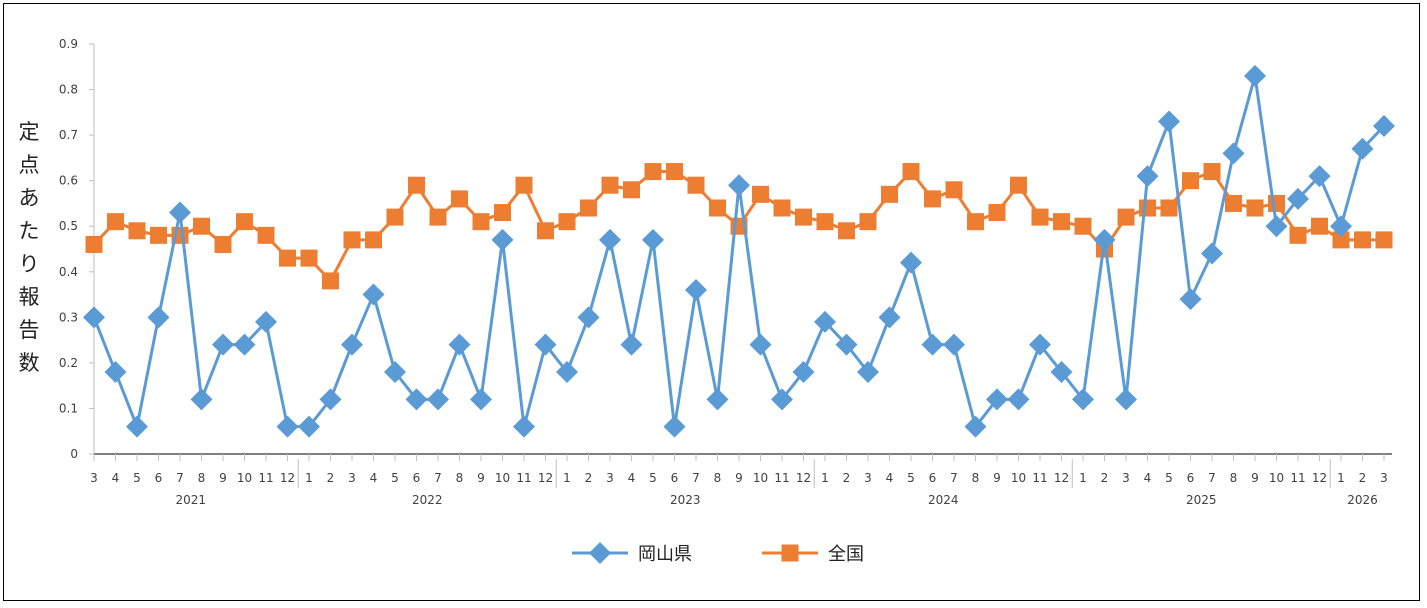 This screenshot has height=608, width=1427. Describe the element at coordinates (29, 264) in the screenshot. I see `y-axis-title-char: り` at that location.